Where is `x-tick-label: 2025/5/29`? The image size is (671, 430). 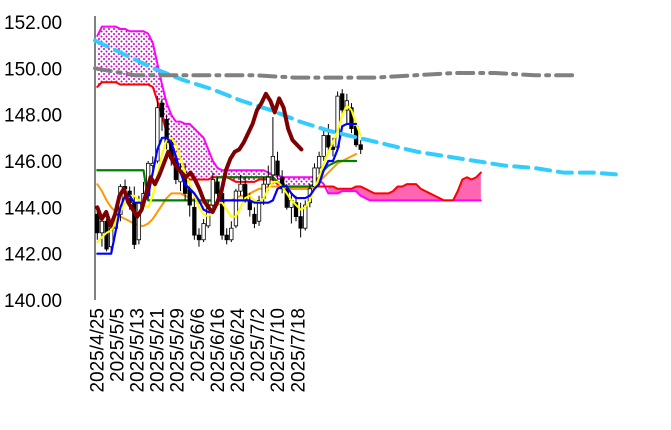 x-tick-label: 2025/5/29 is located at coordinates (178, 350).